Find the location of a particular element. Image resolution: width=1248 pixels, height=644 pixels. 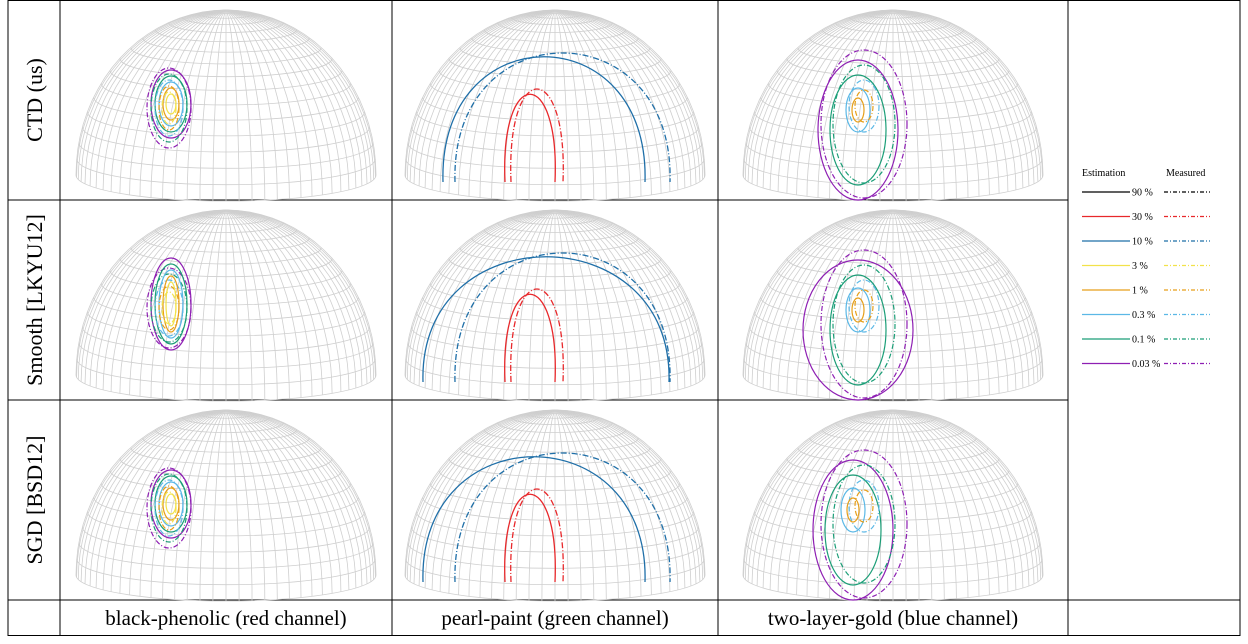

legend-label: 10 % is located at coordinates (1142, 242).